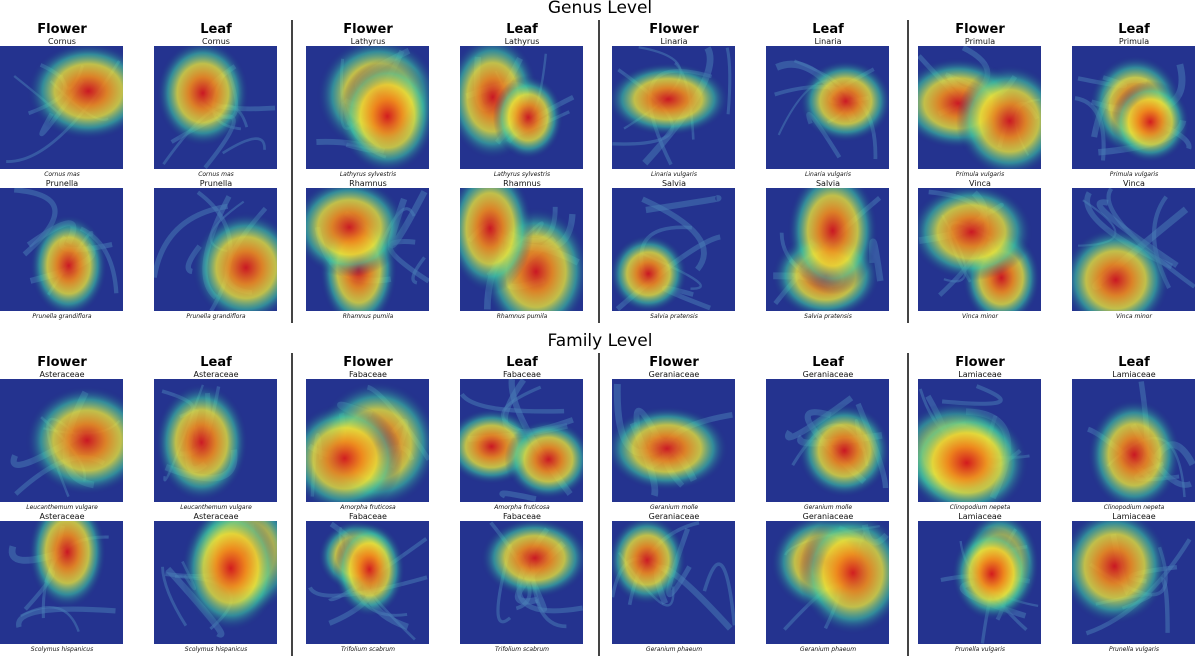 The height and width of the screenshot is (659, 1200). I want to click on leaf-taxon-label: Lathyrus, so click(522, 41).